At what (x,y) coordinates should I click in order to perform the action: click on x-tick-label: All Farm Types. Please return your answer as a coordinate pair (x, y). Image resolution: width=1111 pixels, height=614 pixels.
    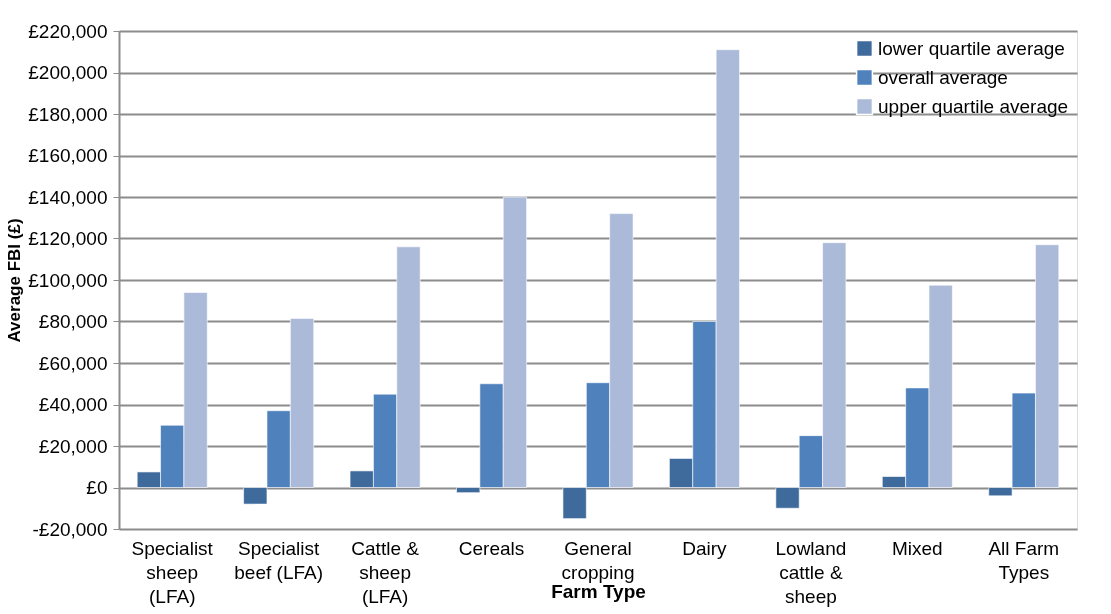
    Looking at the image, I should click on (1024, 560).